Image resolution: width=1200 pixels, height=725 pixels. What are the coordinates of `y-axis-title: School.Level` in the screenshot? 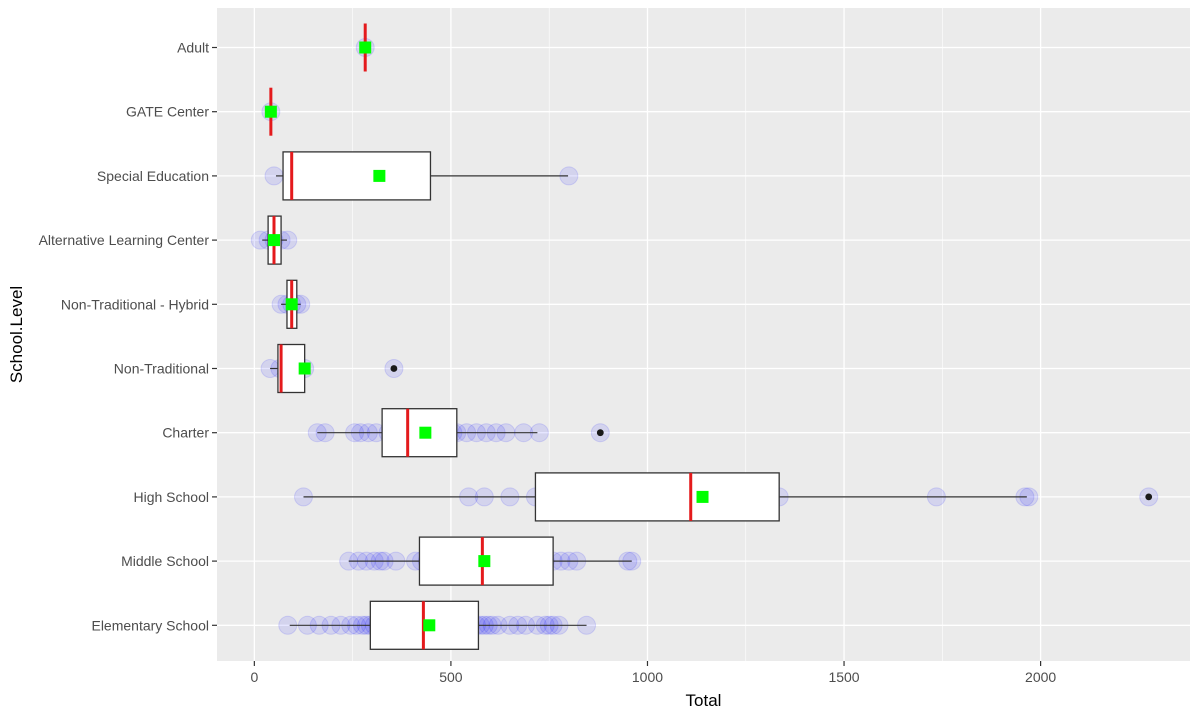 It's located at (16, 334).